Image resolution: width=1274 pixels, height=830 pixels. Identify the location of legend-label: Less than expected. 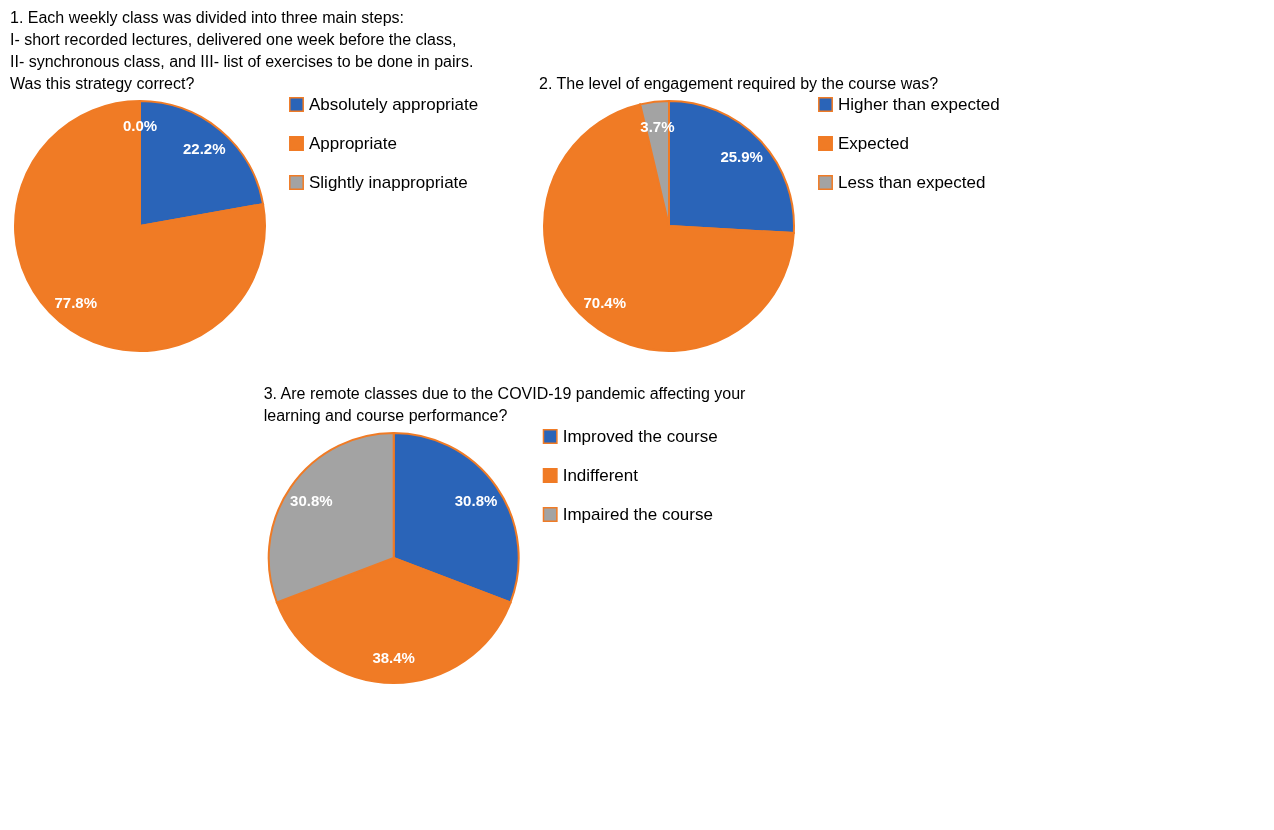
(912, 182).